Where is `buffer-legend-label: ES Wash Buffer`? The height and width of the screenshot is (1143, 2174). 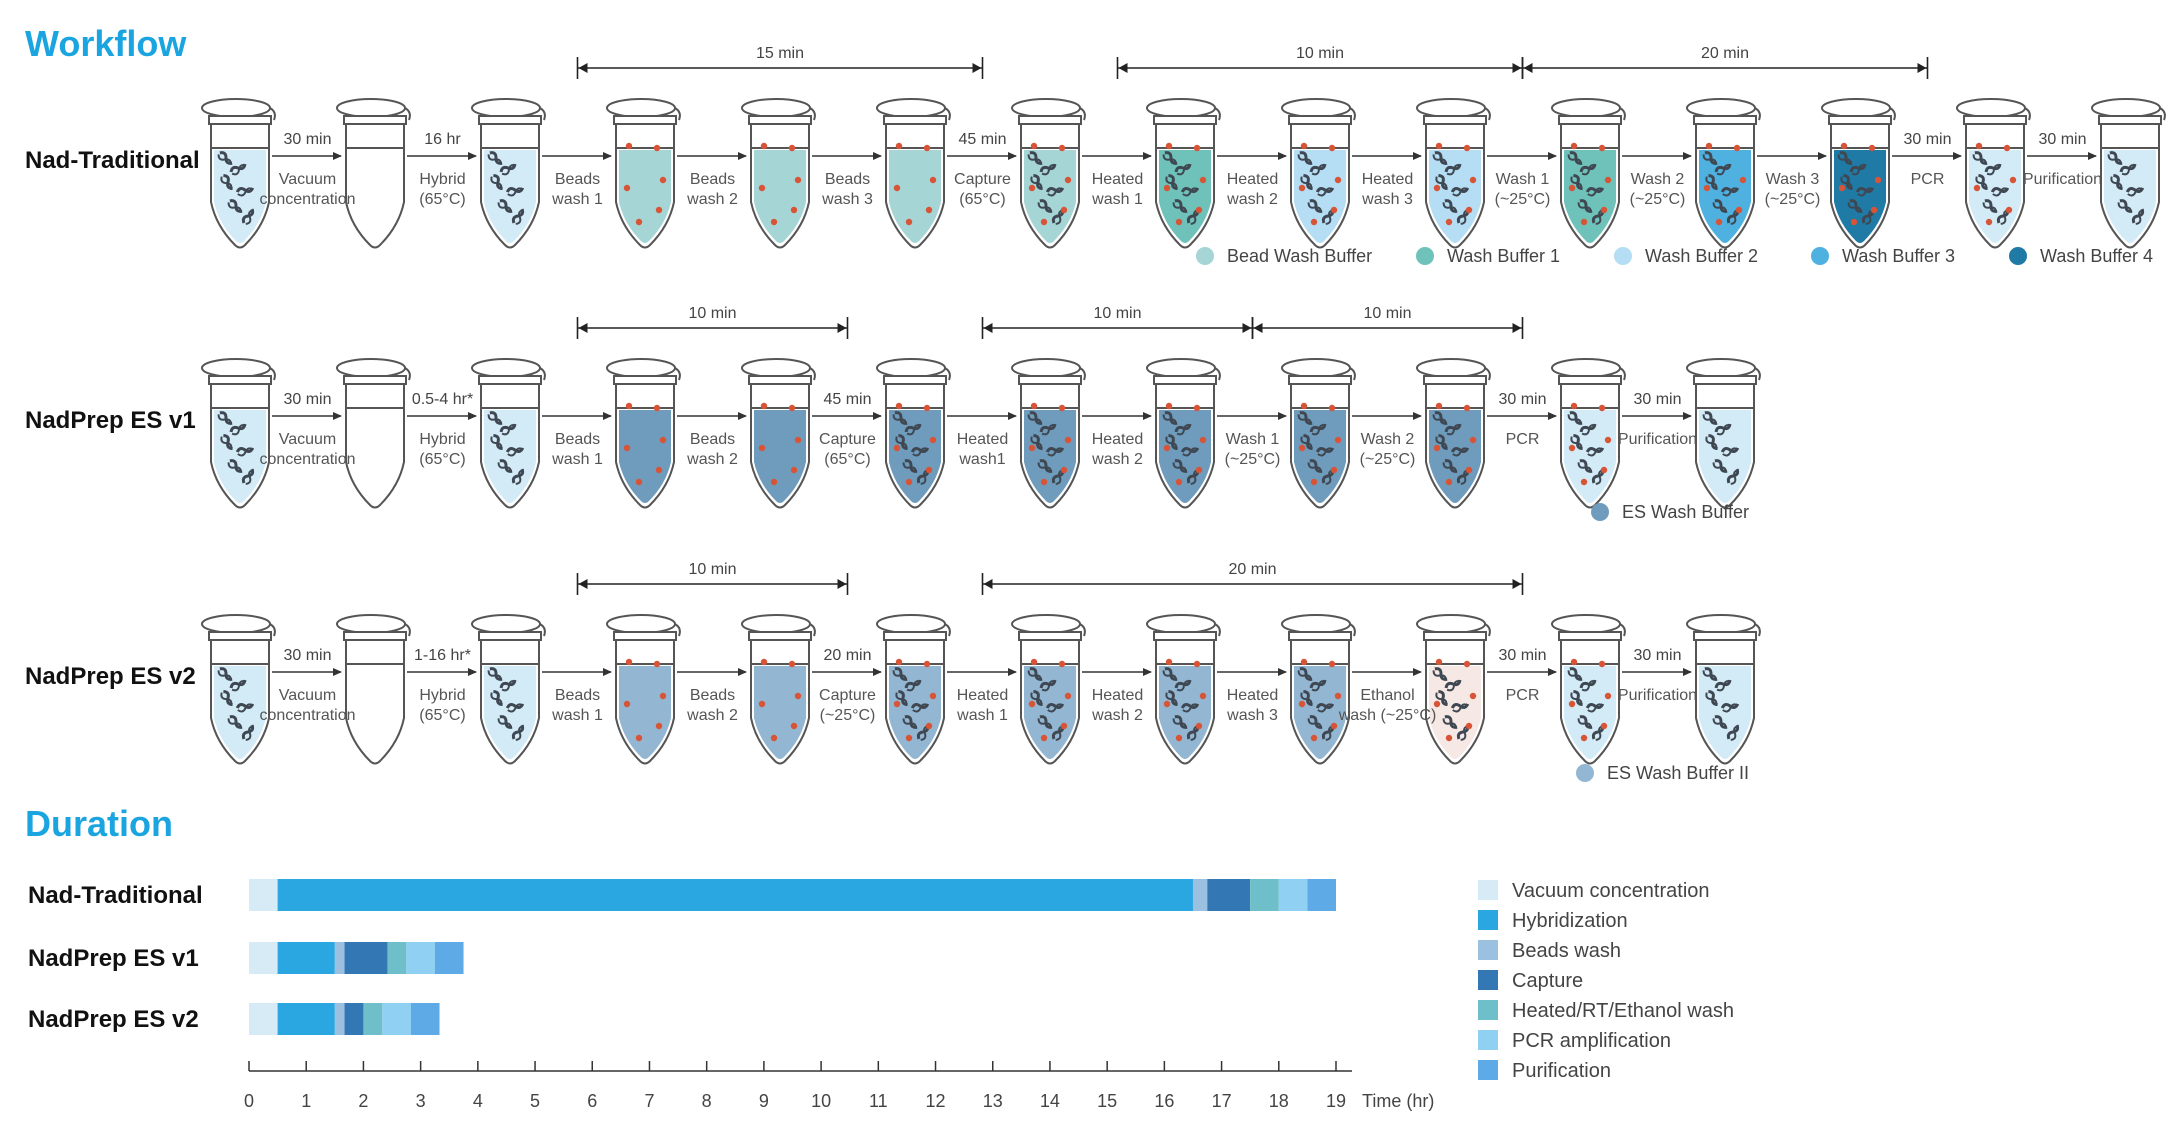 buffer-legend-label: ES Wash Buffer is located at coordinates (1685, 512).